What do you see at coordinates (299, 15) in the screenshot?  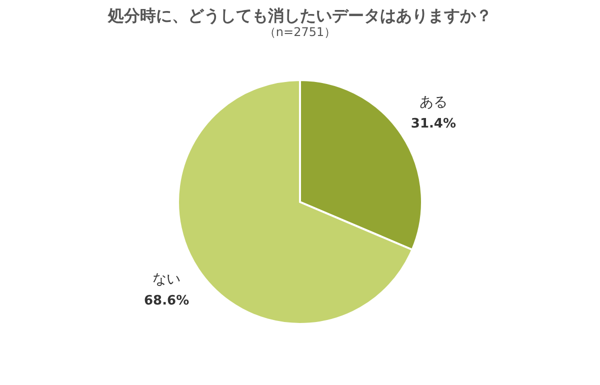 I see `chart-title: 処分時に、どうしても消したいデータはありますか？` at bounding box center [299, 15].